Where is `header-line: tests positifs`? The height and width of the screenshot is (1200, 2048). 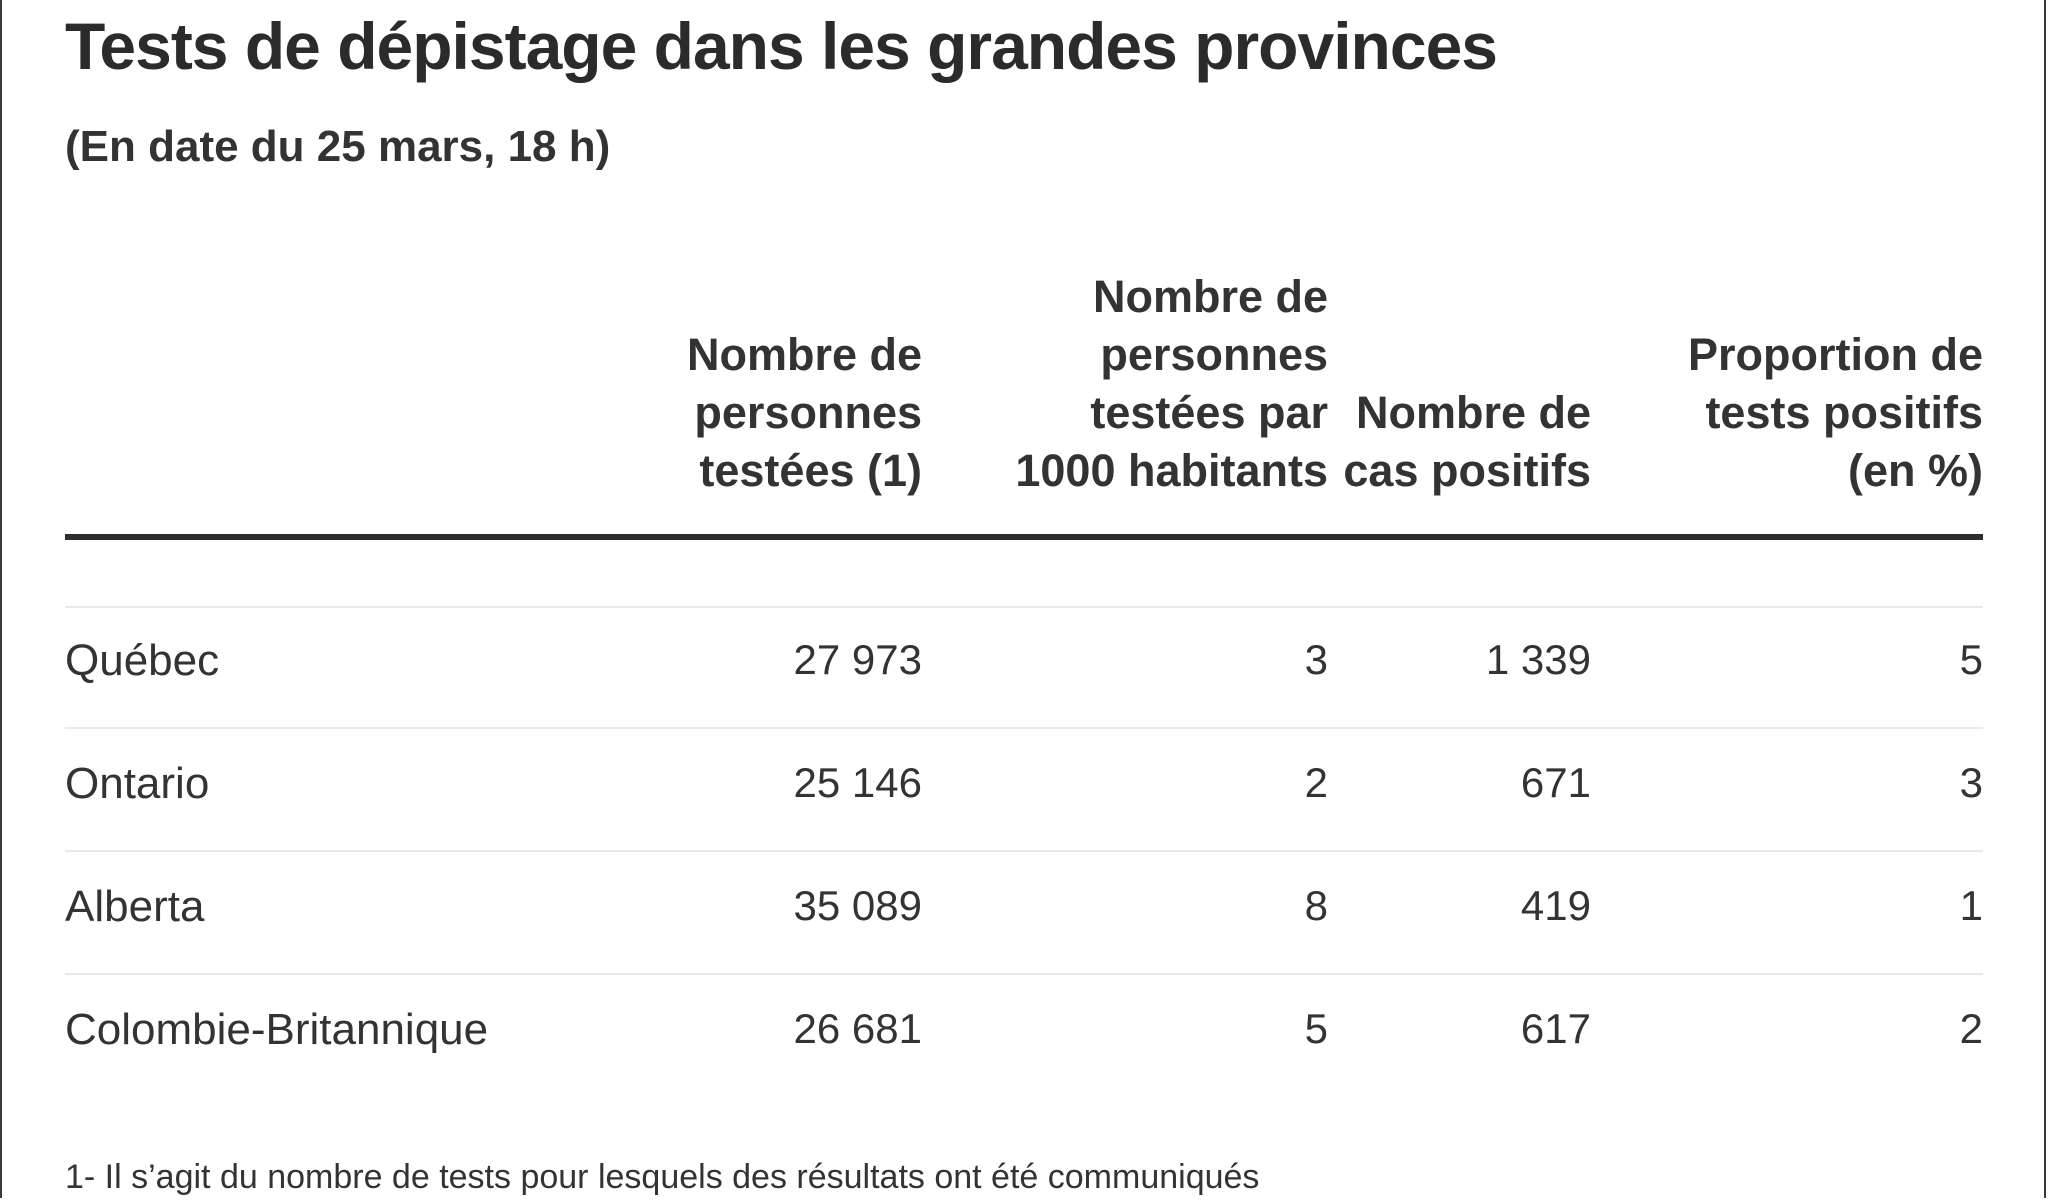
header-line: tests positifs is located at coordinates (1844, 412).